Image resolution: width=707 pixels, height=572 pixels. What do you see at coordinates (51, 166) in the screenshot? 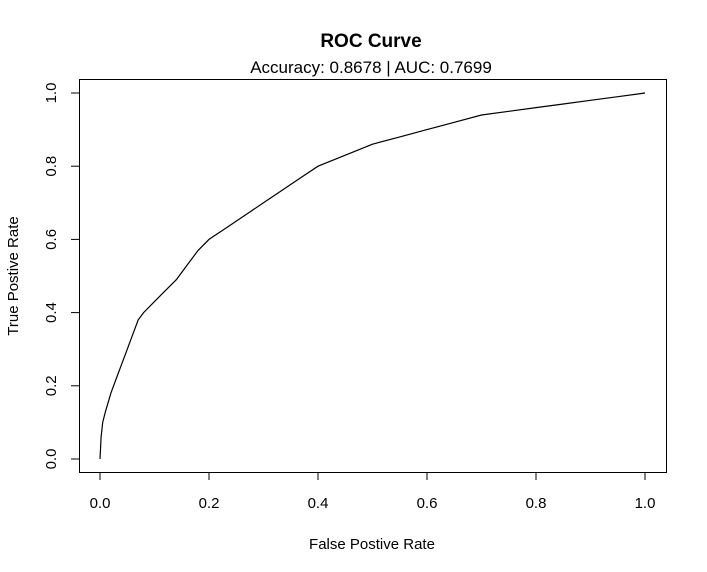
I see `y-tick-label: 0.8` at bounding box center [51, 166].